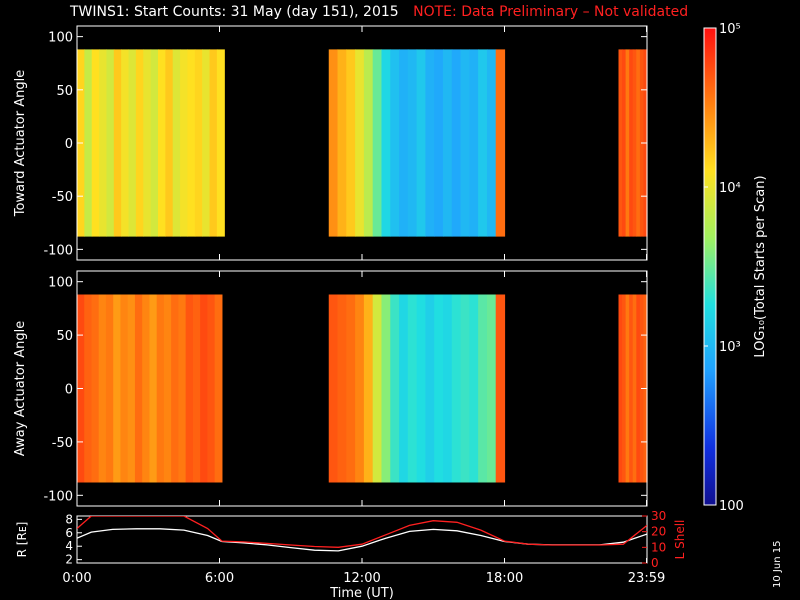 The image size is (800, 600). What do you see at coordinates (361, 593) in the screenshot?
I see `x-axis-label: Time (UT)` at bounding box center [361, 593].